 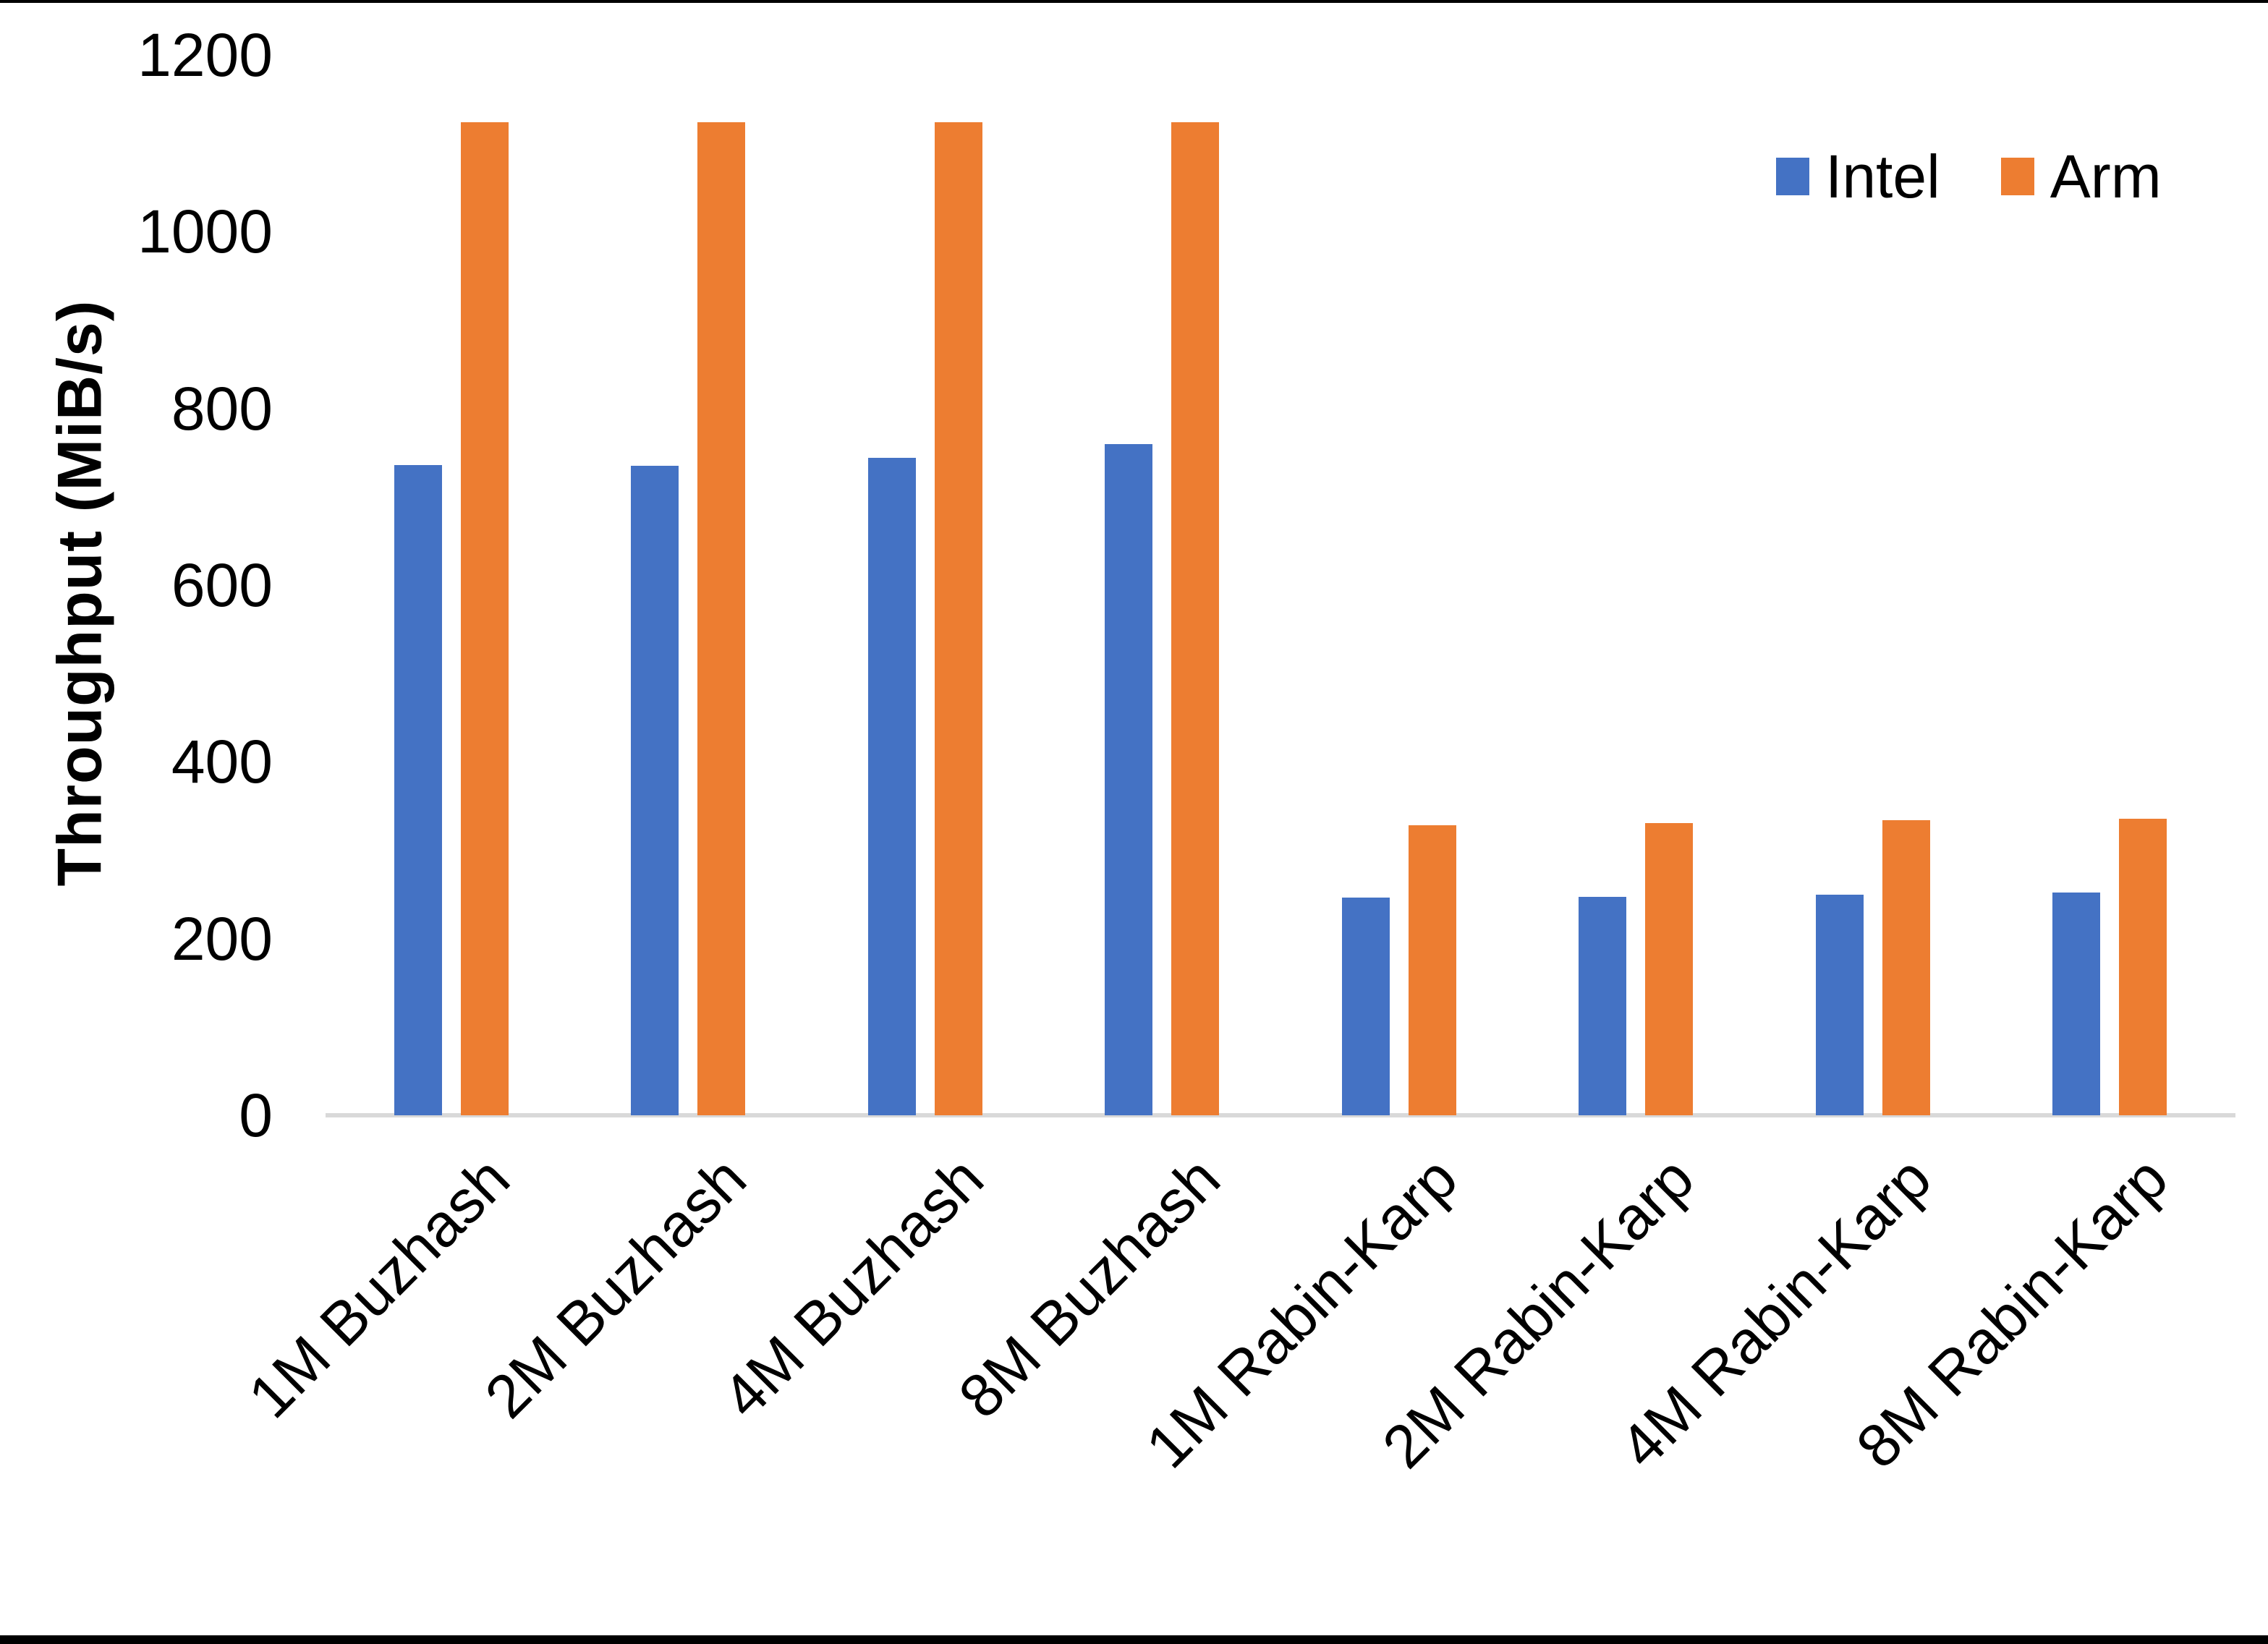 What do you see at coordinates (852, 1287) in the screenshot?
I see `x-category-label-3: 4M Buzhash` at bounding box center [852, 1287].